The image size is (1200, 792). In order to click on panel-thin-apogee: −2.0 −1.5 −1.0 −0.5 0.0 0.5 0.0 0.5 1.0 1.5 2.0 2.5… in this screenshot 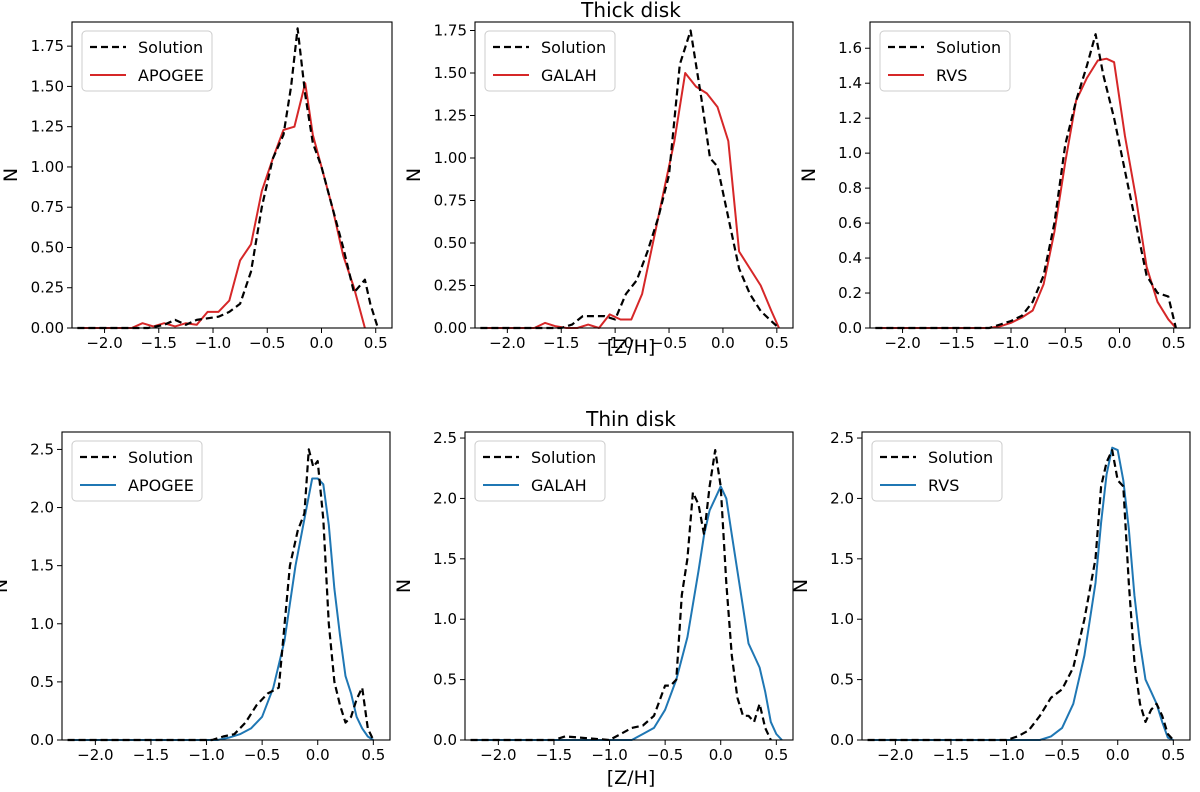, I will do `click(195, 597)`.